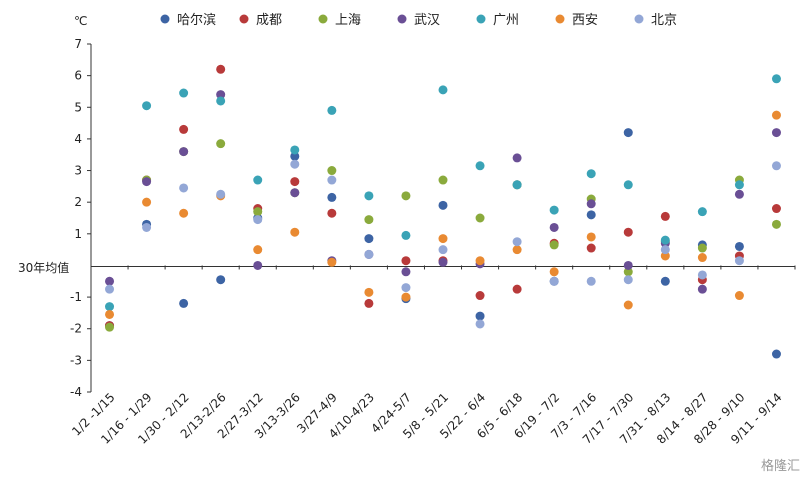 The image size is (810, 482). Describe the element at coordinates (78, 76) in the screenshot. I see `y-tick-label: 6` at that location.